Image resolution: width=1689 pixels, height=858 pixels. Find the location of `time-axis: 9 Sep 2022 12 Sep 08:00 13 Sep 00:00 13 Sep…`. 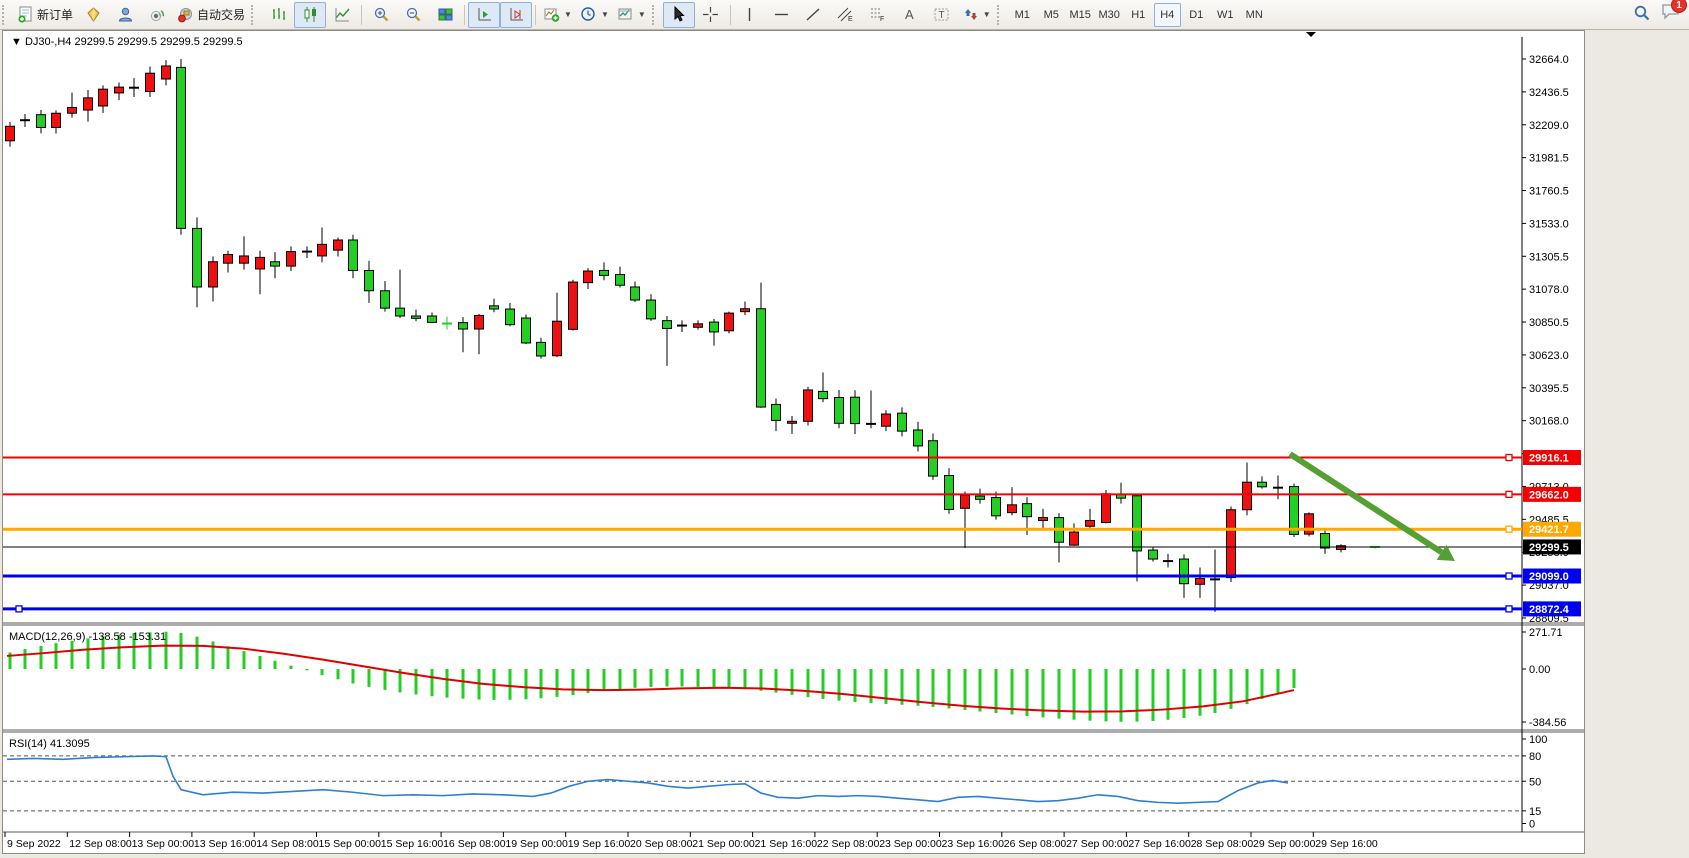

time-axis: 9 Sep 2022 12 Sep 08:00 13 Sep 00:00 13 Sep… is located at coordinates (691, 841).